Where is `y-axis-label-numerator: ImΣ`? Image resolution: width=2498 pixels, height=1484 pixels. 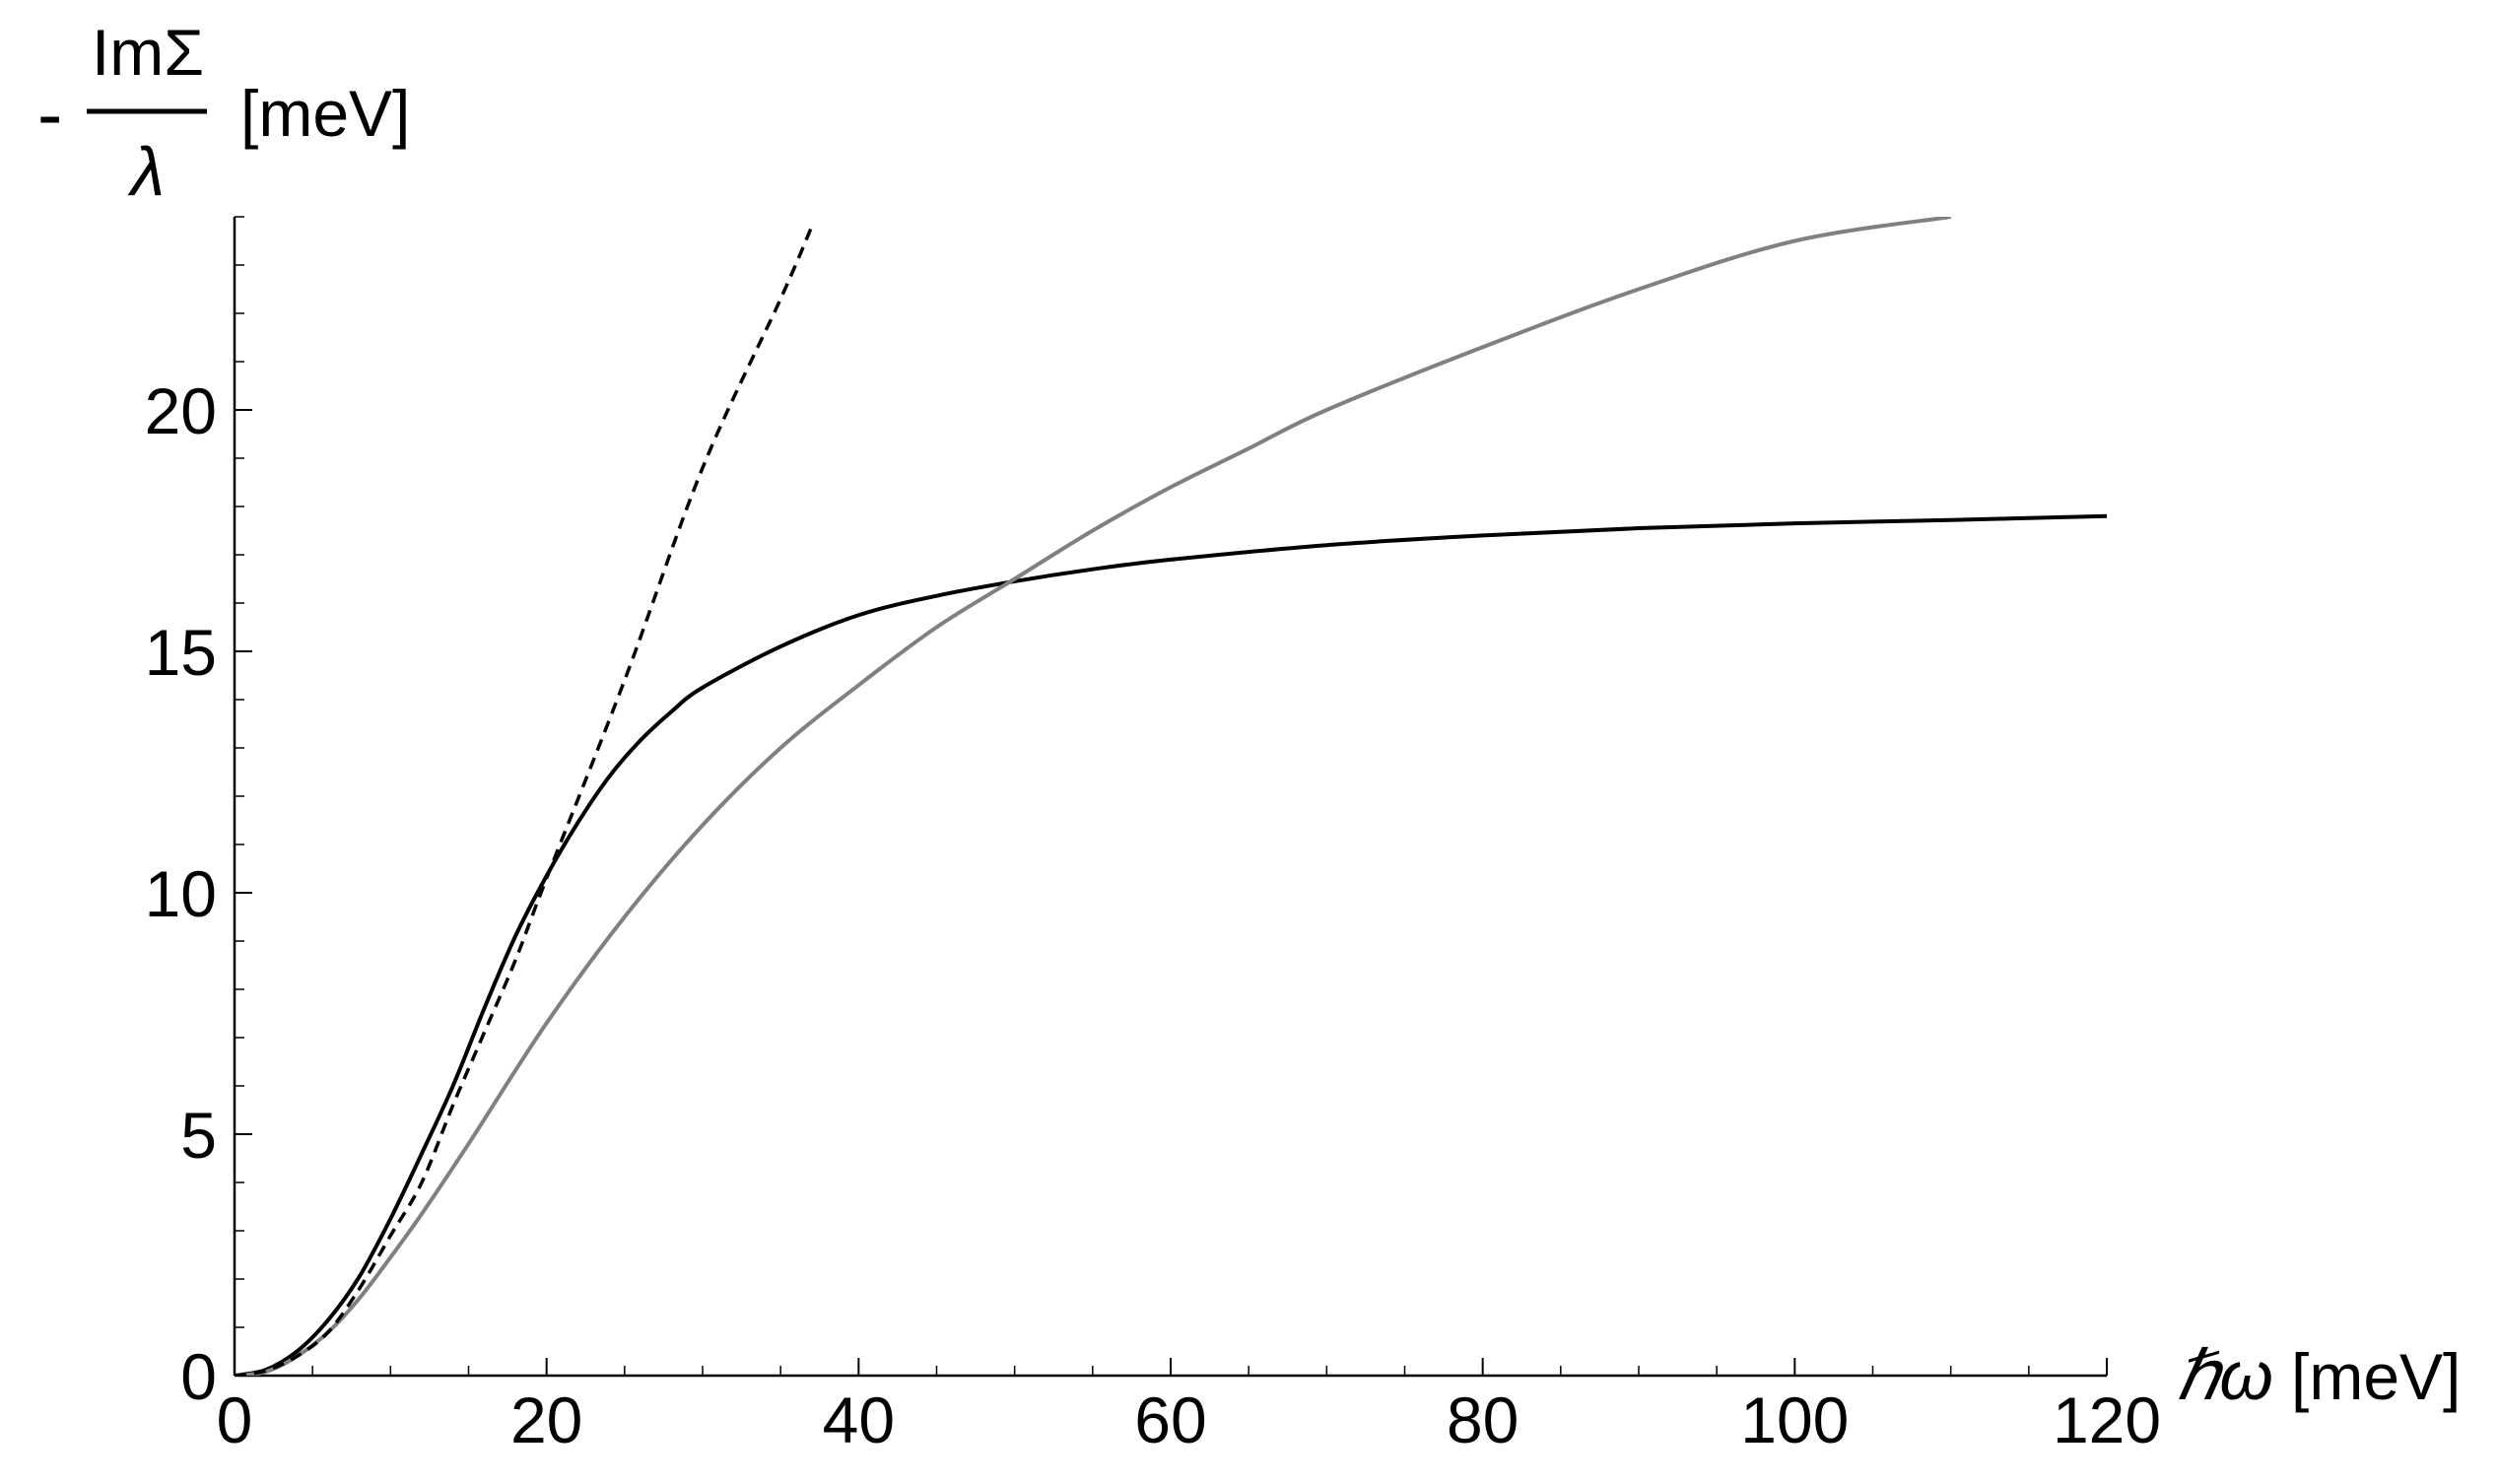
y-axis-label-numerator: ImΣ is located at coordinates (148, 52).